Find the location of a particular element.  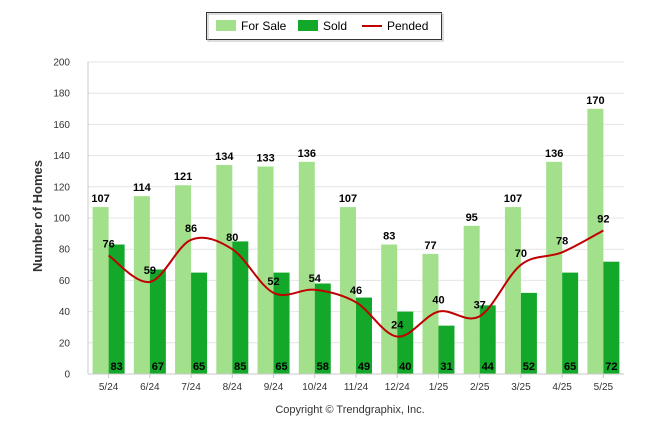

for-sale-value-label: 95 is located at coordinates (472, 218).